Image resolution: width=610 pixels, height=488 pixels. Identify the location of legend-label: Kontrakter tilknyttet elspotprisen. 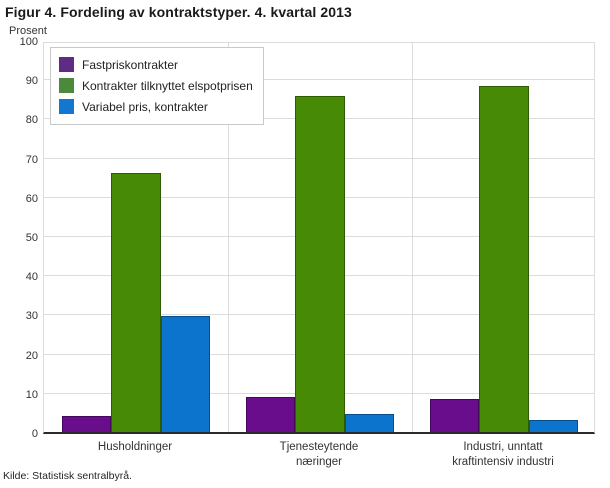
(167, 85).